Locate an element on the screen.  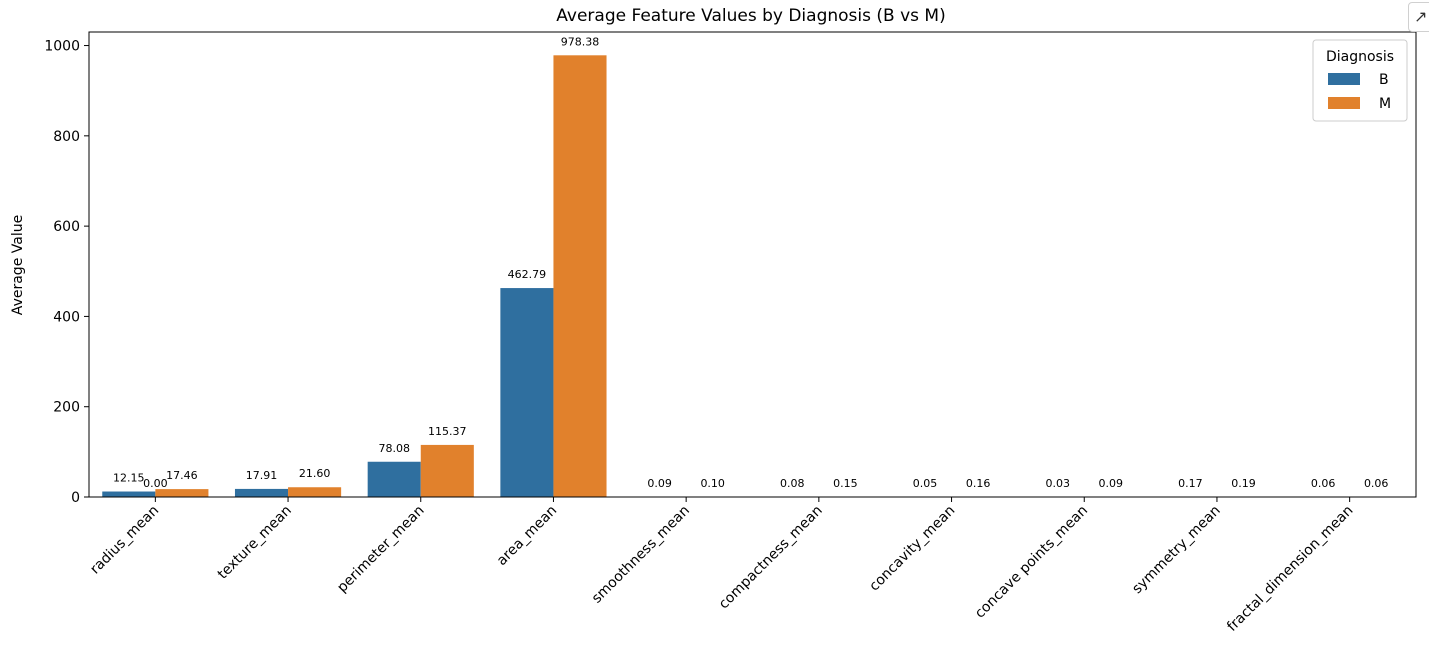
data-label: 0.17 is located at coordinates (1190, 483).